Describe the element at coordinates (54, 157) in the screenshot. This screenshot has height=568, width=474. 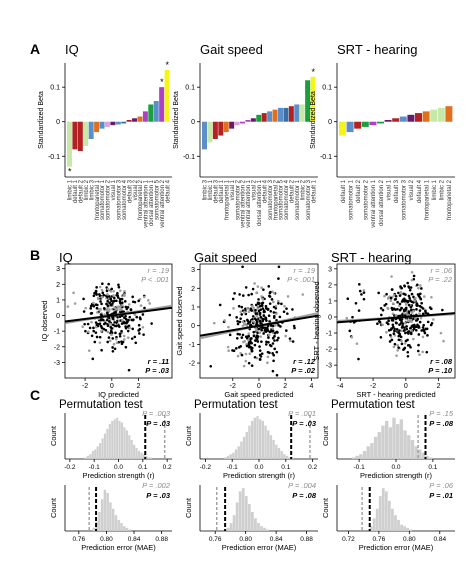
I see `y-tick-label: -0.1` at that location.